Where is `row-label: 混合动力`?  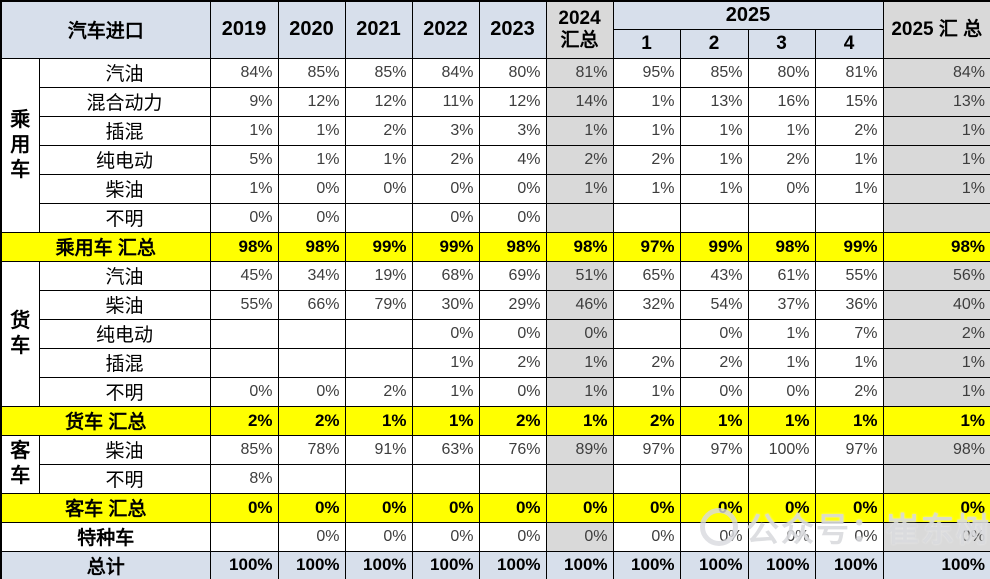 row-label: 混合动力 is located at coordinates (124, 101).